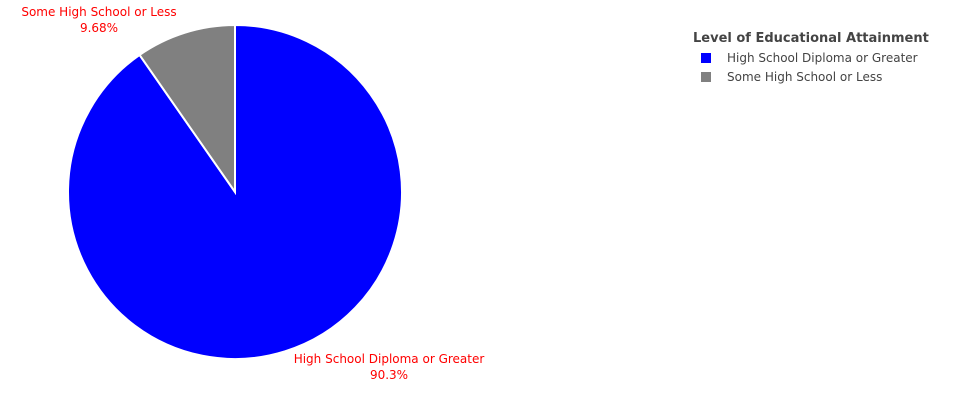  Describe the element at coordinates (804, 77) in the screenshot. I see `legend-label-1: Some High School or Less` at that location.